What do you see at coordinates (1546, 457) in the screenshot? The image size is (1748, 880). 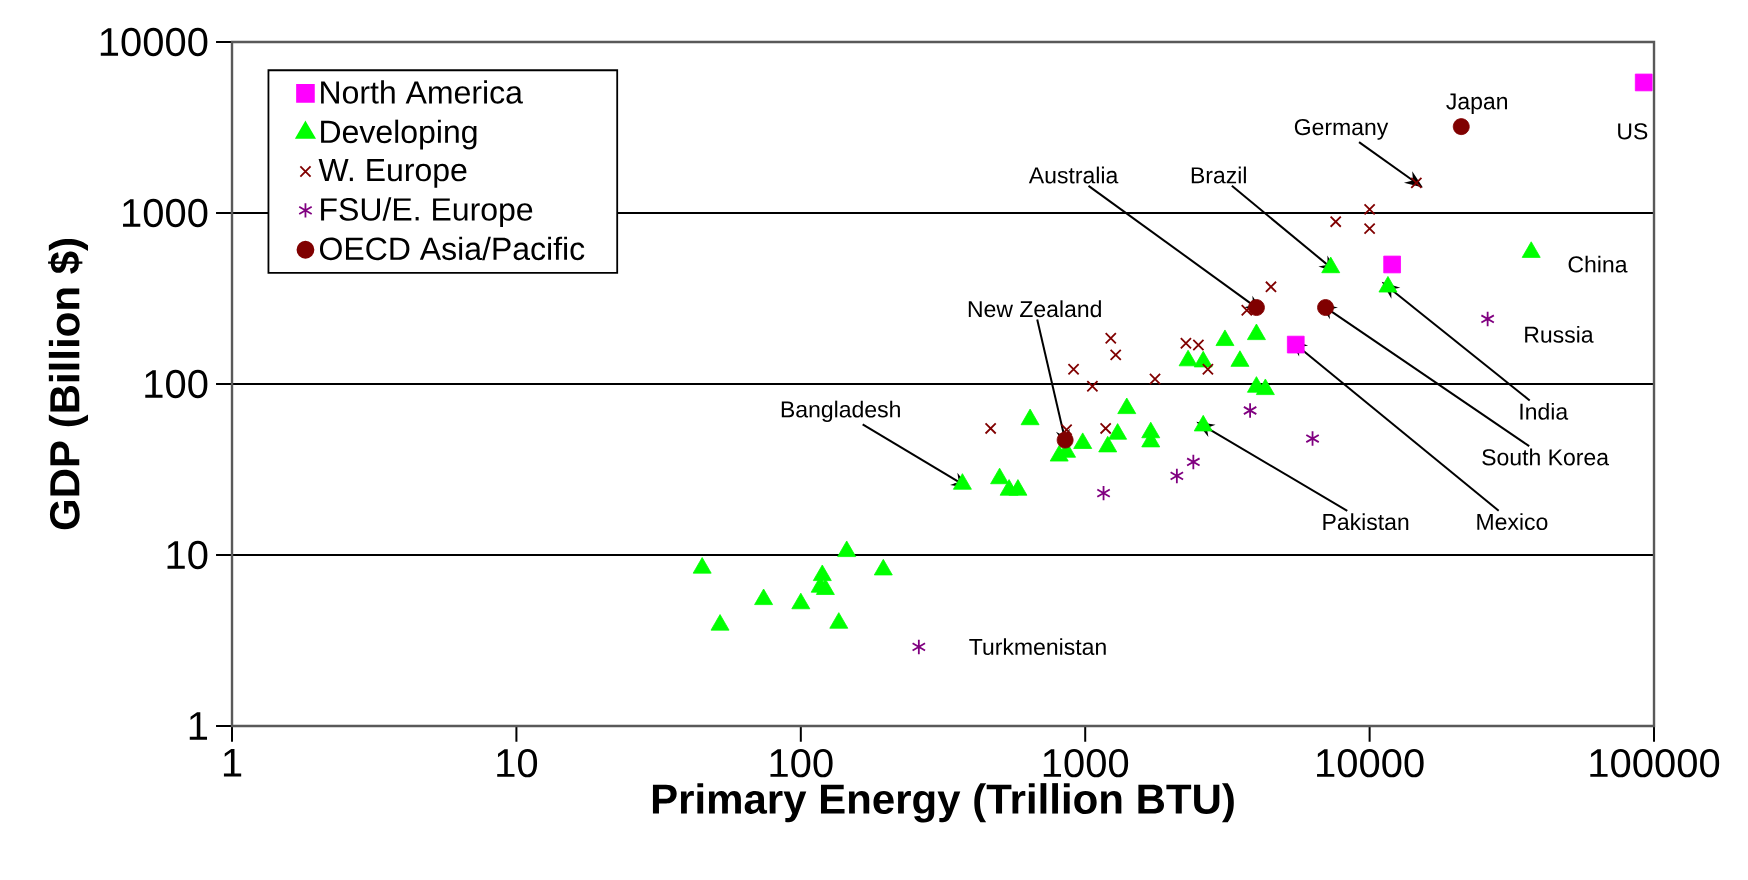 I see `annotation: South Korea` at bounding box center [1546, 457].